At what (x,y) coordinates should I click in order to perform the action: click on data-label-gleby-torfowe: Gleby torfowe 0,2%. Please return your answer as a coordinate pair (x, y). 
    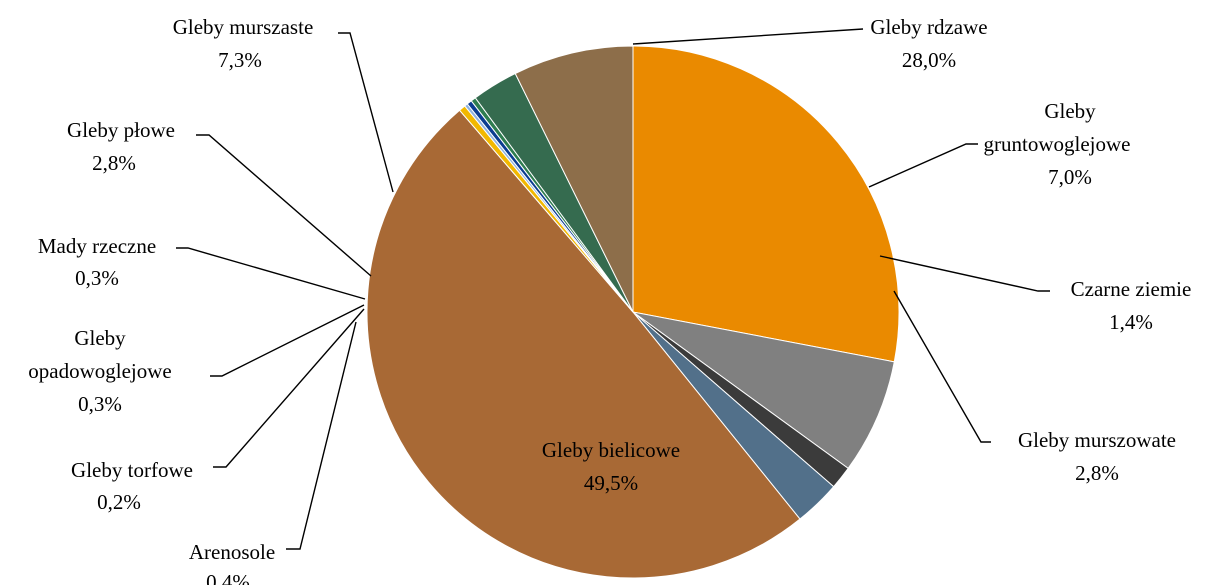
    Looking at the image, I should click on (132, 486).